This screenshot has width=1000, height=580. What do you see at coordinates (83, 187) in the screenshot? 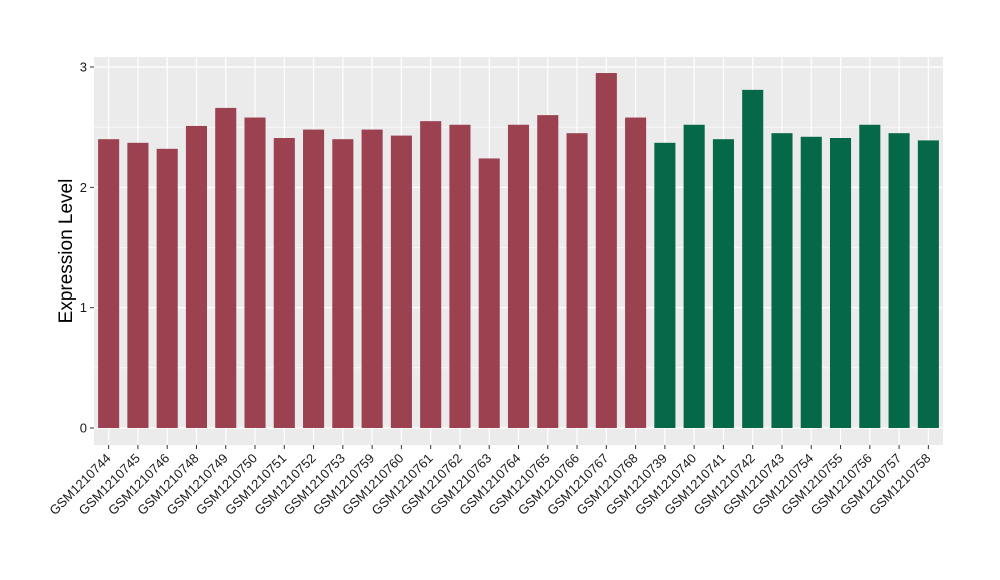
I see `y-tick-label: 2` at bounding box center [83, 187].